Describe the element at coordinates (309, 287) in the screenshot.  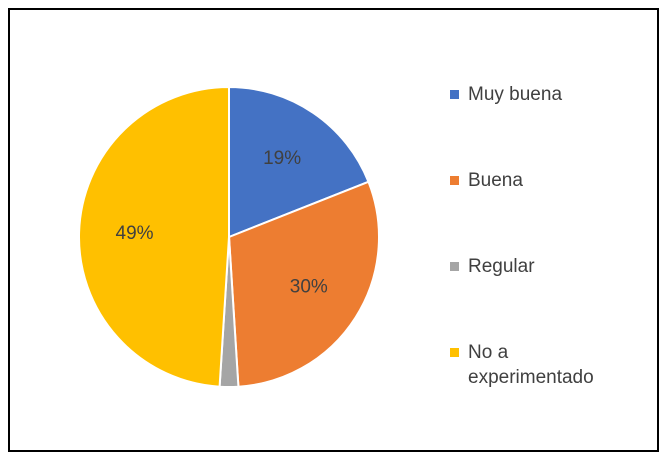
I see `data-label: 30%` at that location.